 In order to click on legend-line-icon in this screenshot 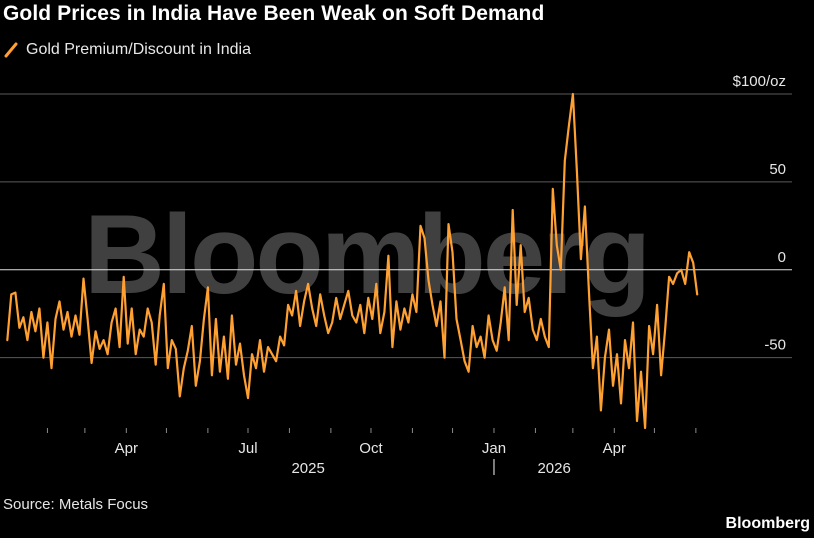, I will do `click(11, 50)`.